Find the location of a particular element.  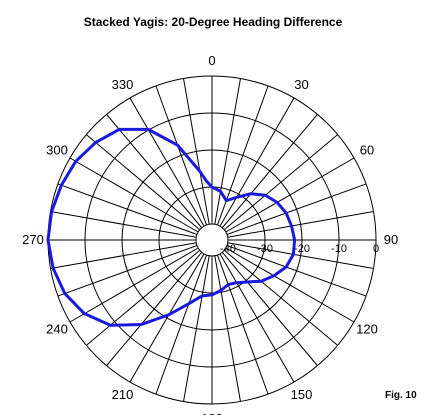

azimuth-label-30: 30 is located at coordinates (301, 84).